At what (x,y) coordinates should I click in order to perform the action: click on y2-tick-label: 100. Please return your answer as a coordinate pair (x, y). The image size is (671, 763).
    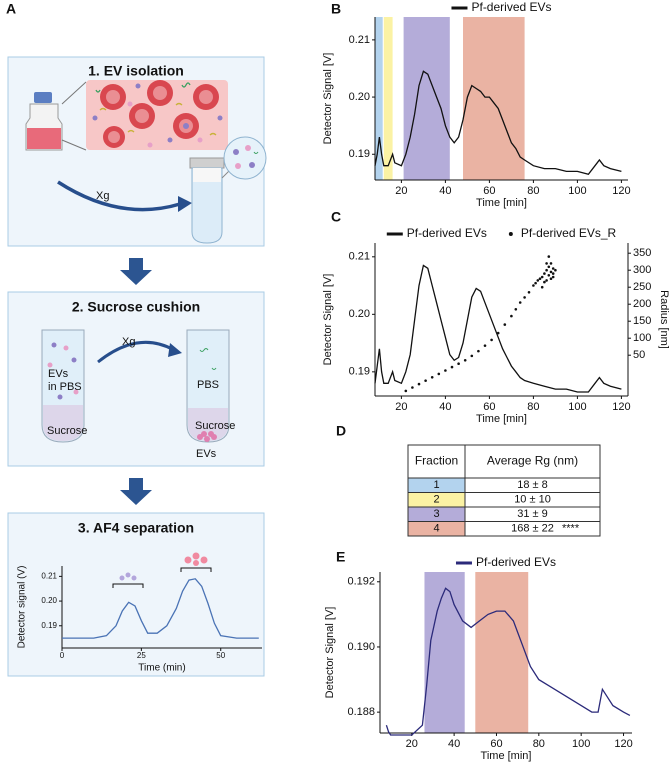
    Looking at the image, I should click on (642, 338).